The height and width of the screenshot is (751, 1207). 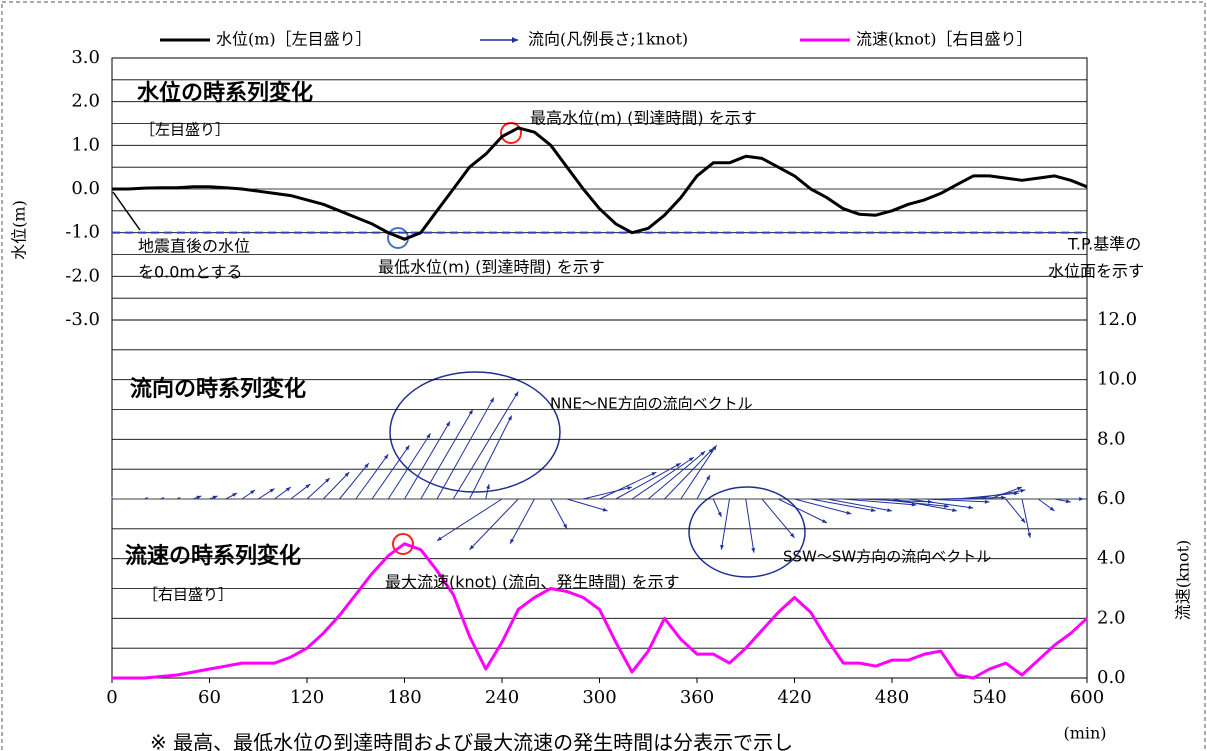 What do you see at coordinates (1111, 438) in the screenshot?
I see `y2-tick-label: 8.0` at bounding box center [1111, 438].